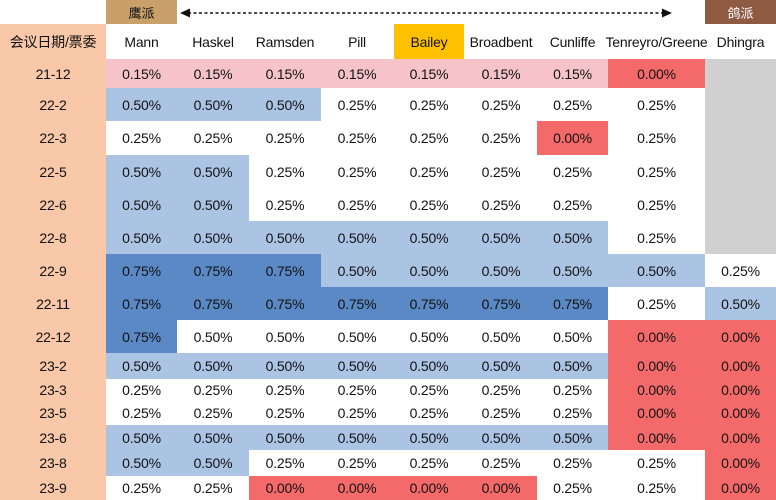  What do you see at coordinates (656, 41) in the screenshot?
I see `member-header-tenreyro-greene: Tenreyro/Greene` at bounding box center [656, 41].